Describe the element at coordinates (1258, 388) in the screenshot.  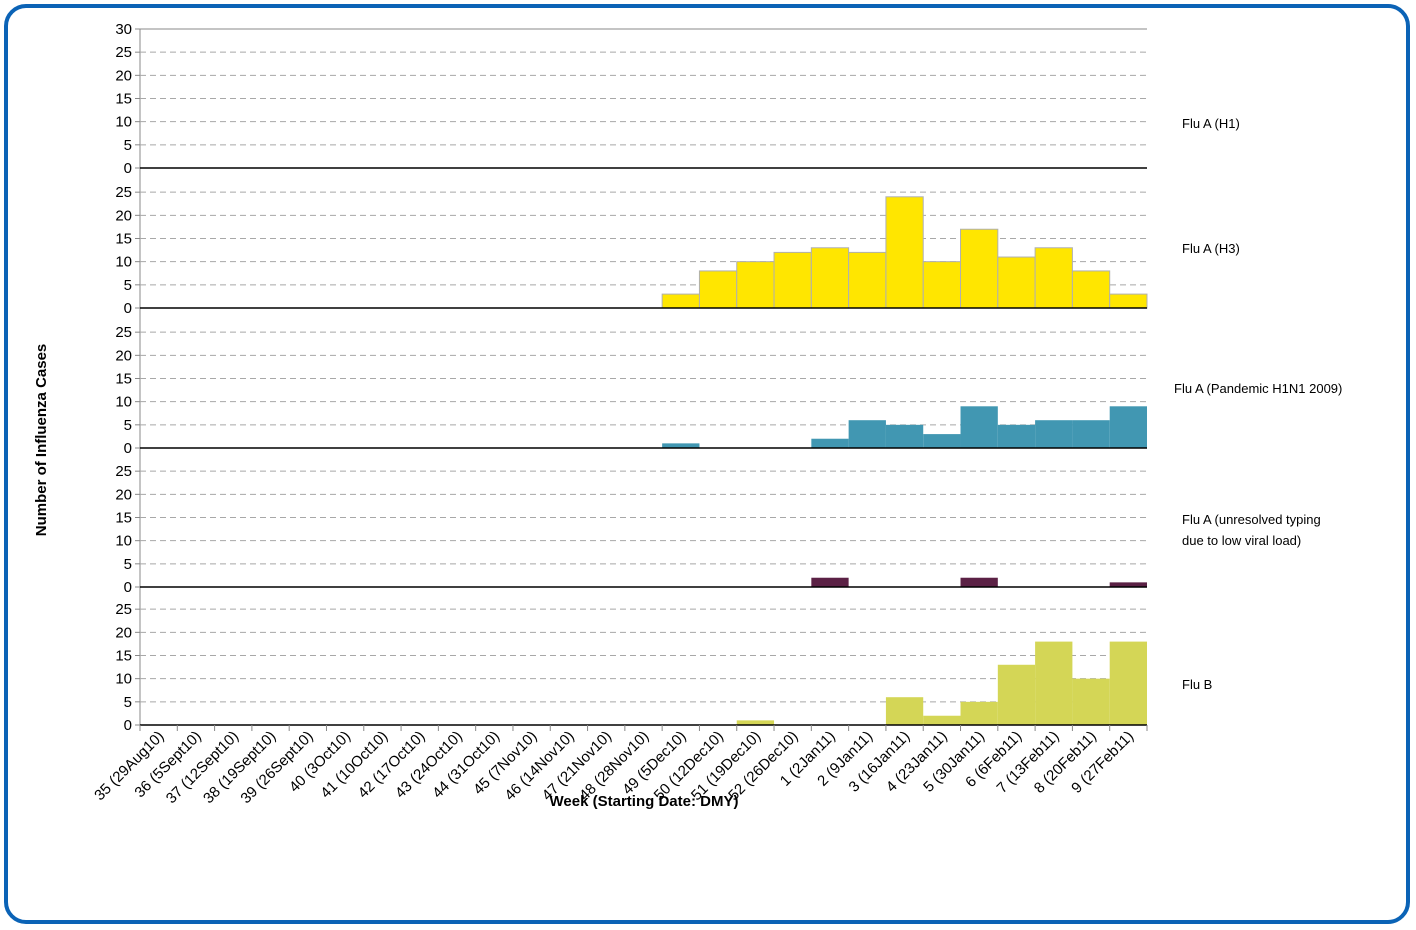
I see `series-label-3: Flu A (Pandemic H1N1 2009)` at that location.